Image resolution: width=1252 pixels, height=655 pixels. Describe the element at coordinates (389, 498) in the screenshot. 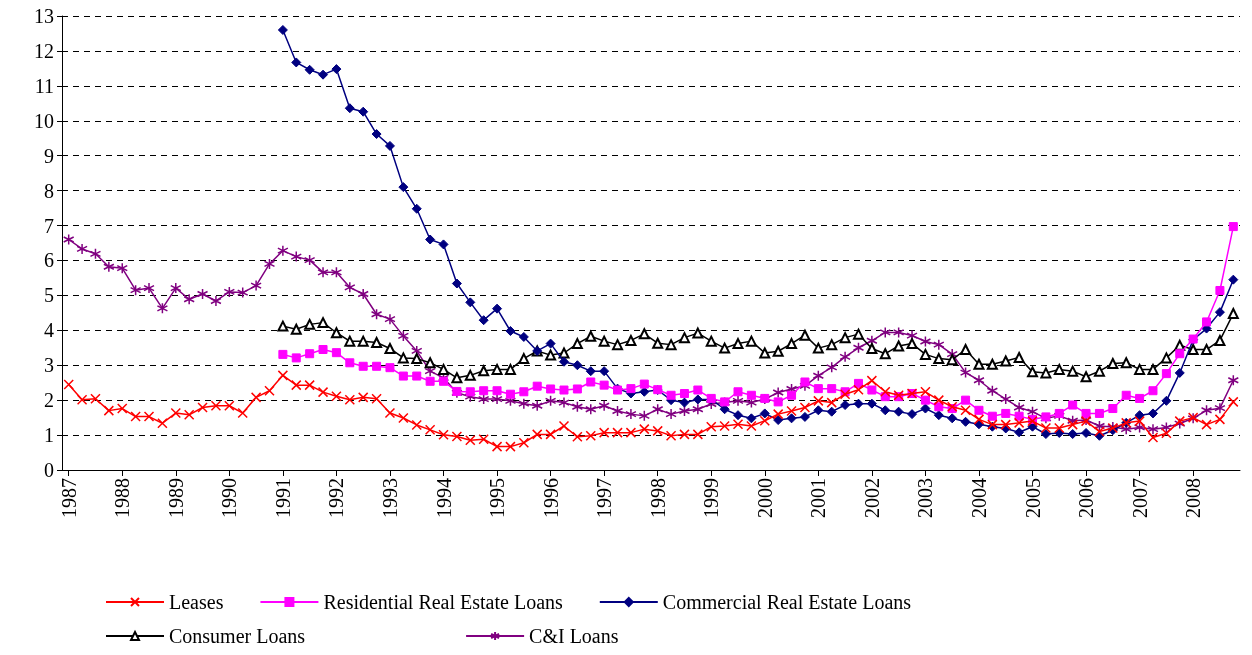

I see `x-tick-label: 1993` at that location.